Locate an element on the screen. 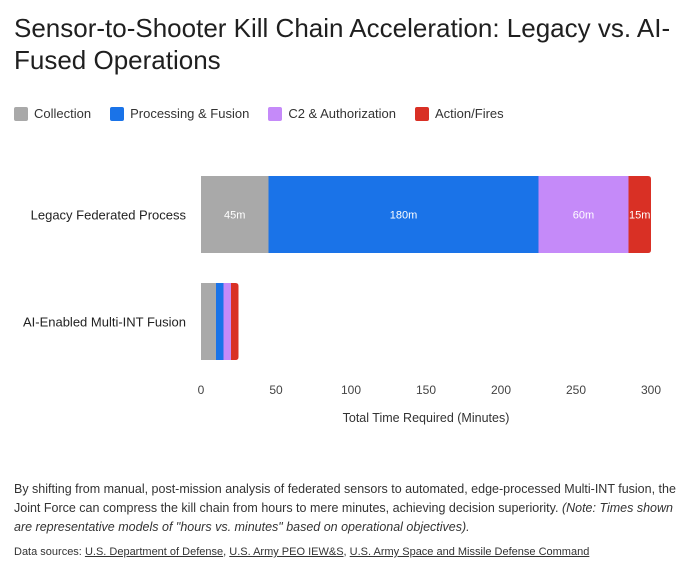 This screenshot has height=576, width=691. sources-label: Data sources: is located at coordinates (48, 552).